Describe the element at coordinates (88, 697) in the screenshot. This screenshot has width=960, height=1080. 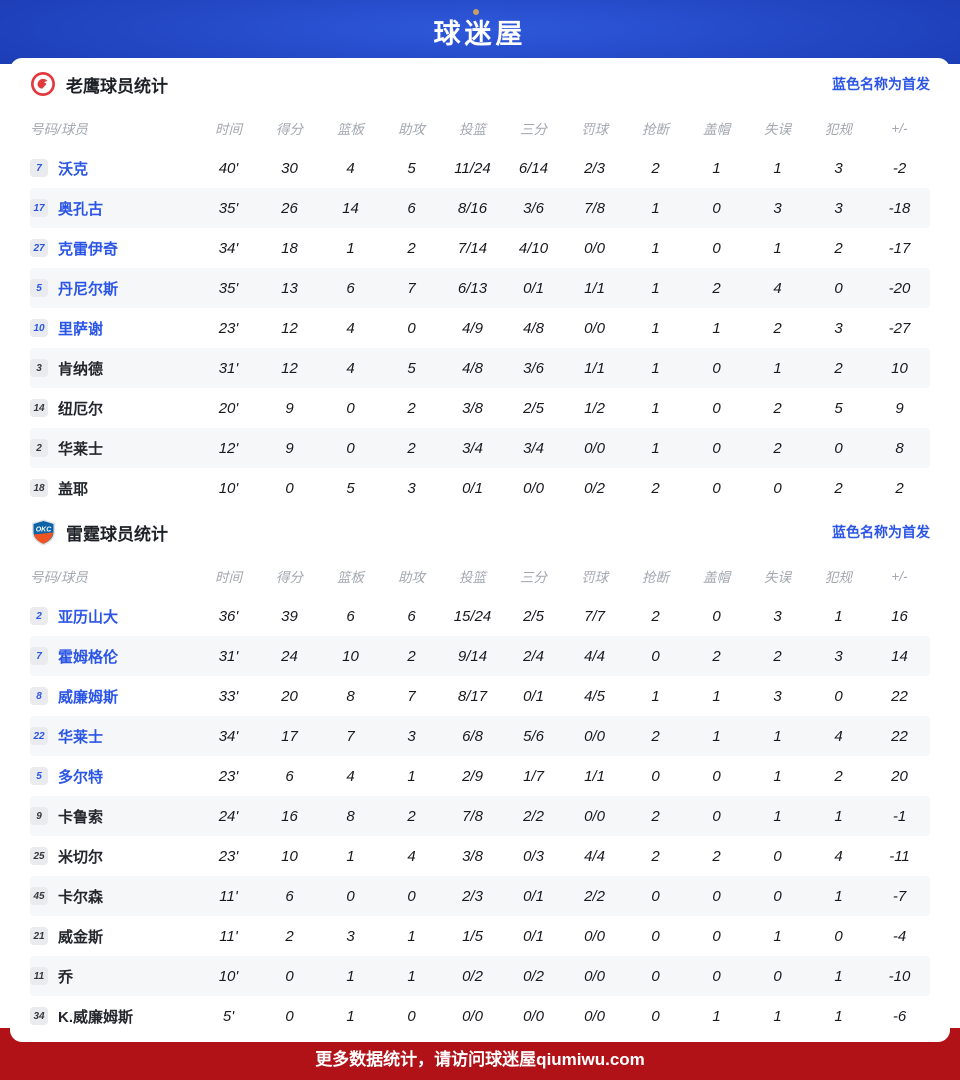
I see `player-name: 威廉姆斯` at that location.